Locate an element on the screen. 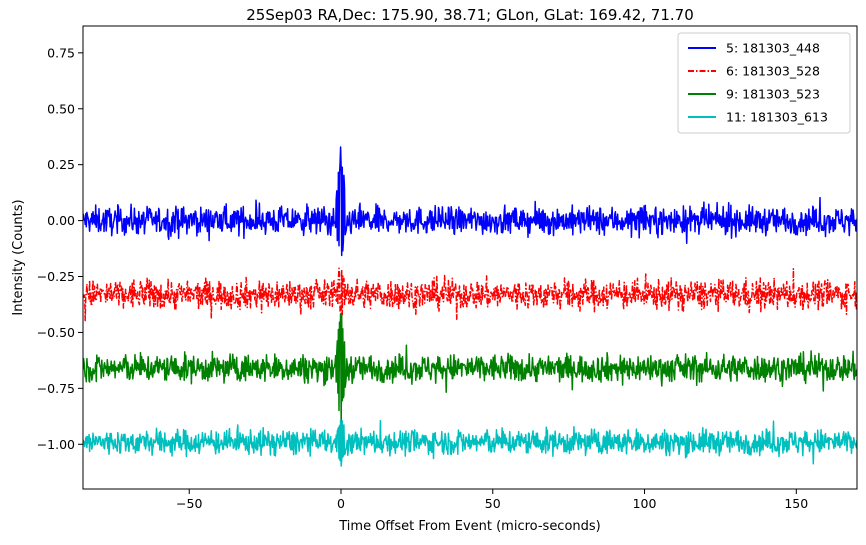 The image size is (866, 545). y-tick-label: −1.00 is located at coordinates (56, 444).